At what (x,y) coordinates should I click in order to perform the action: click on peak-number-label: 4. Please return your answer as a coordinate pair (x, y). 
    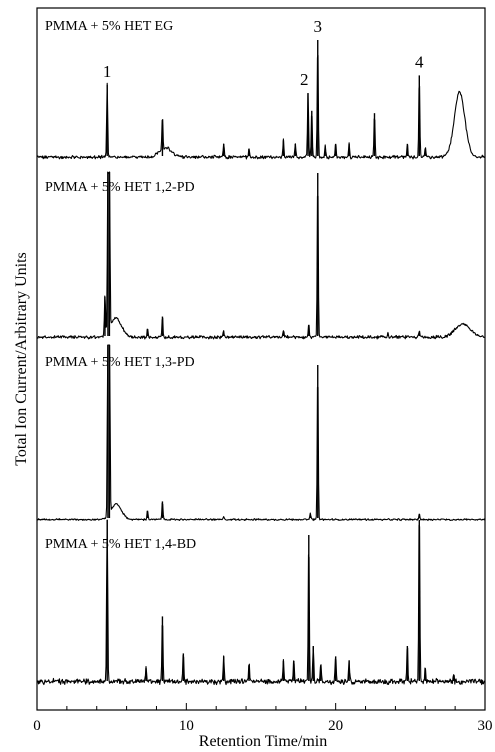
    Looking at the image, I should click on (419, 61).